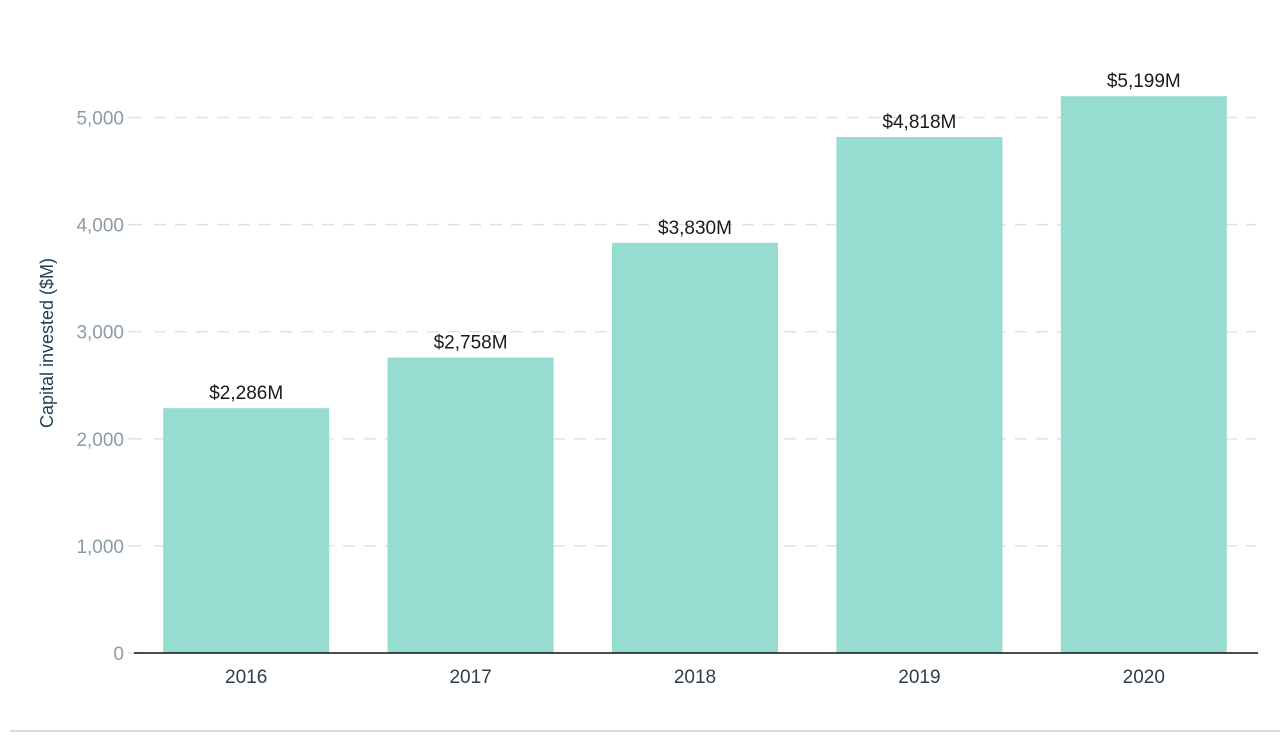 The width and height of the screenshot is (1286, 745). What do you see at coordinates (246, 677) in the screenshot?
I see `x-tick-label: 2016` at bounding box center [246, 677].